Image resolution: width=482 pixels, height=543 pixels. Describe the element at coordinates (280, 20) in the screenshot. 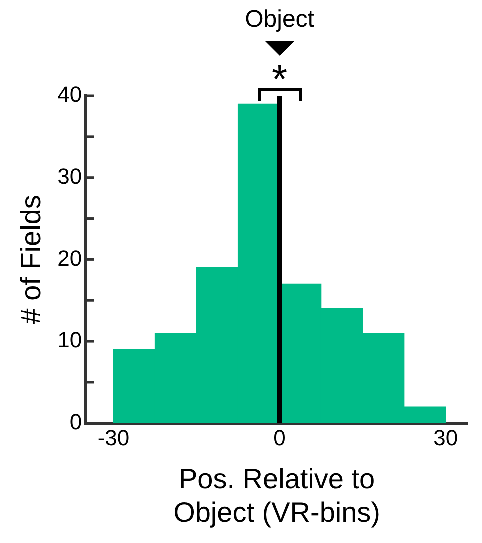

I see `ref-line-label: Object` at that location.